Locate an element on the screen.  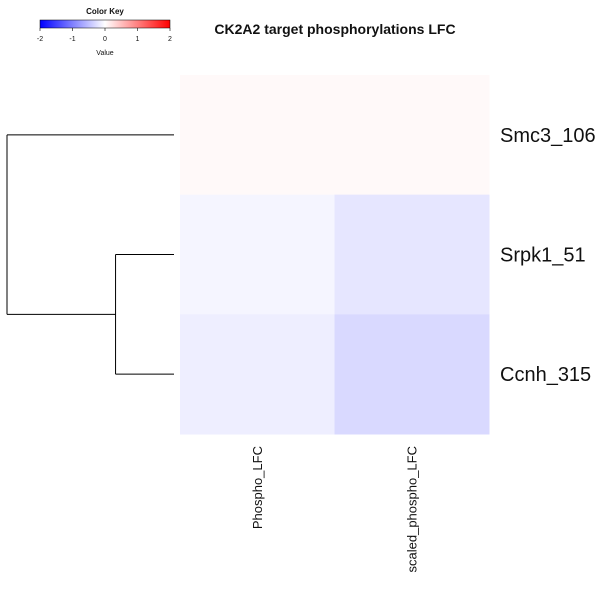
color-key-tick-label: 0 is located at coordinates (105, 39).